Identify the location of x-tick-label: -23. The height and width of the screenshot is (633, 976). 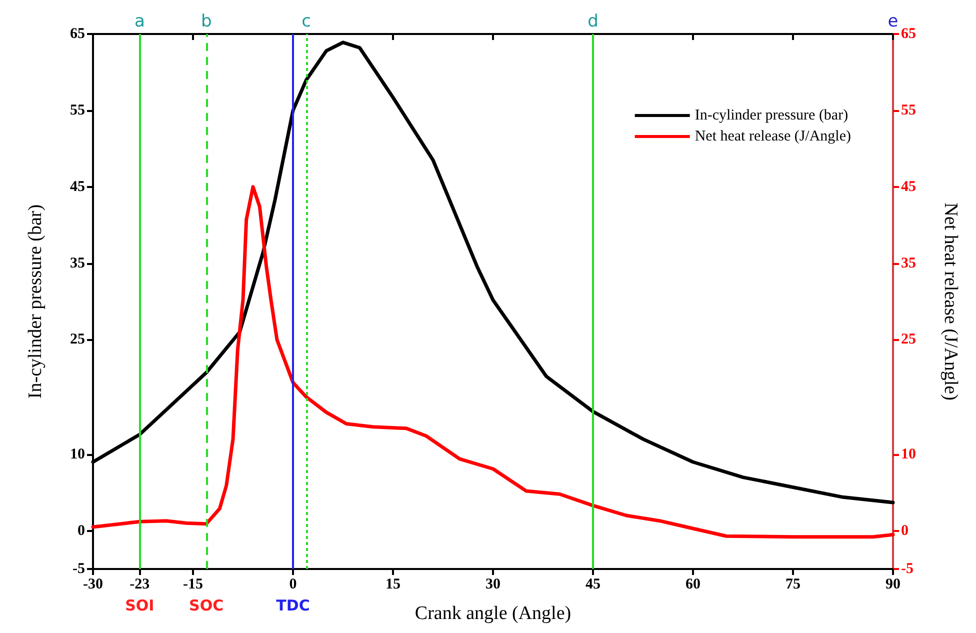
(140, 584).